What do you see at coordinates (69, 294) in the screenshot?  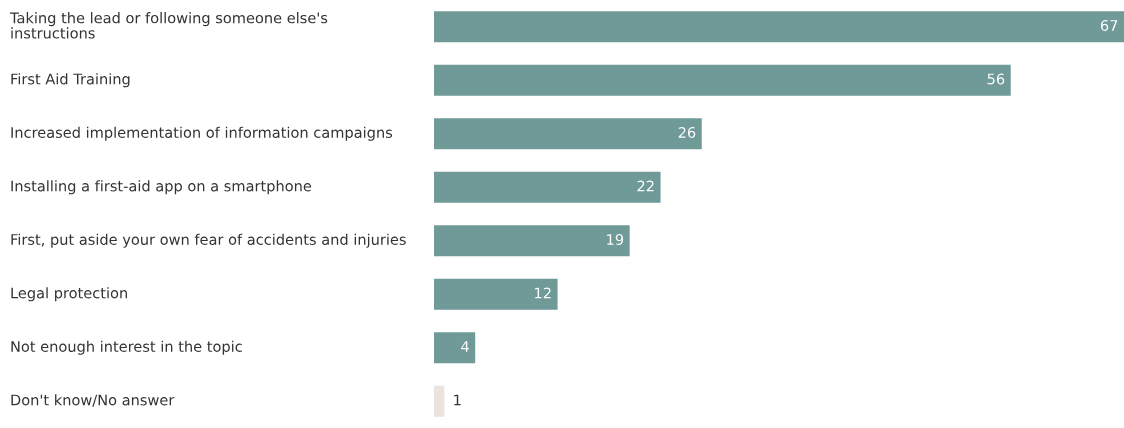 I see `y-tick-label: Legal protection` at bounding box center [69, 294].